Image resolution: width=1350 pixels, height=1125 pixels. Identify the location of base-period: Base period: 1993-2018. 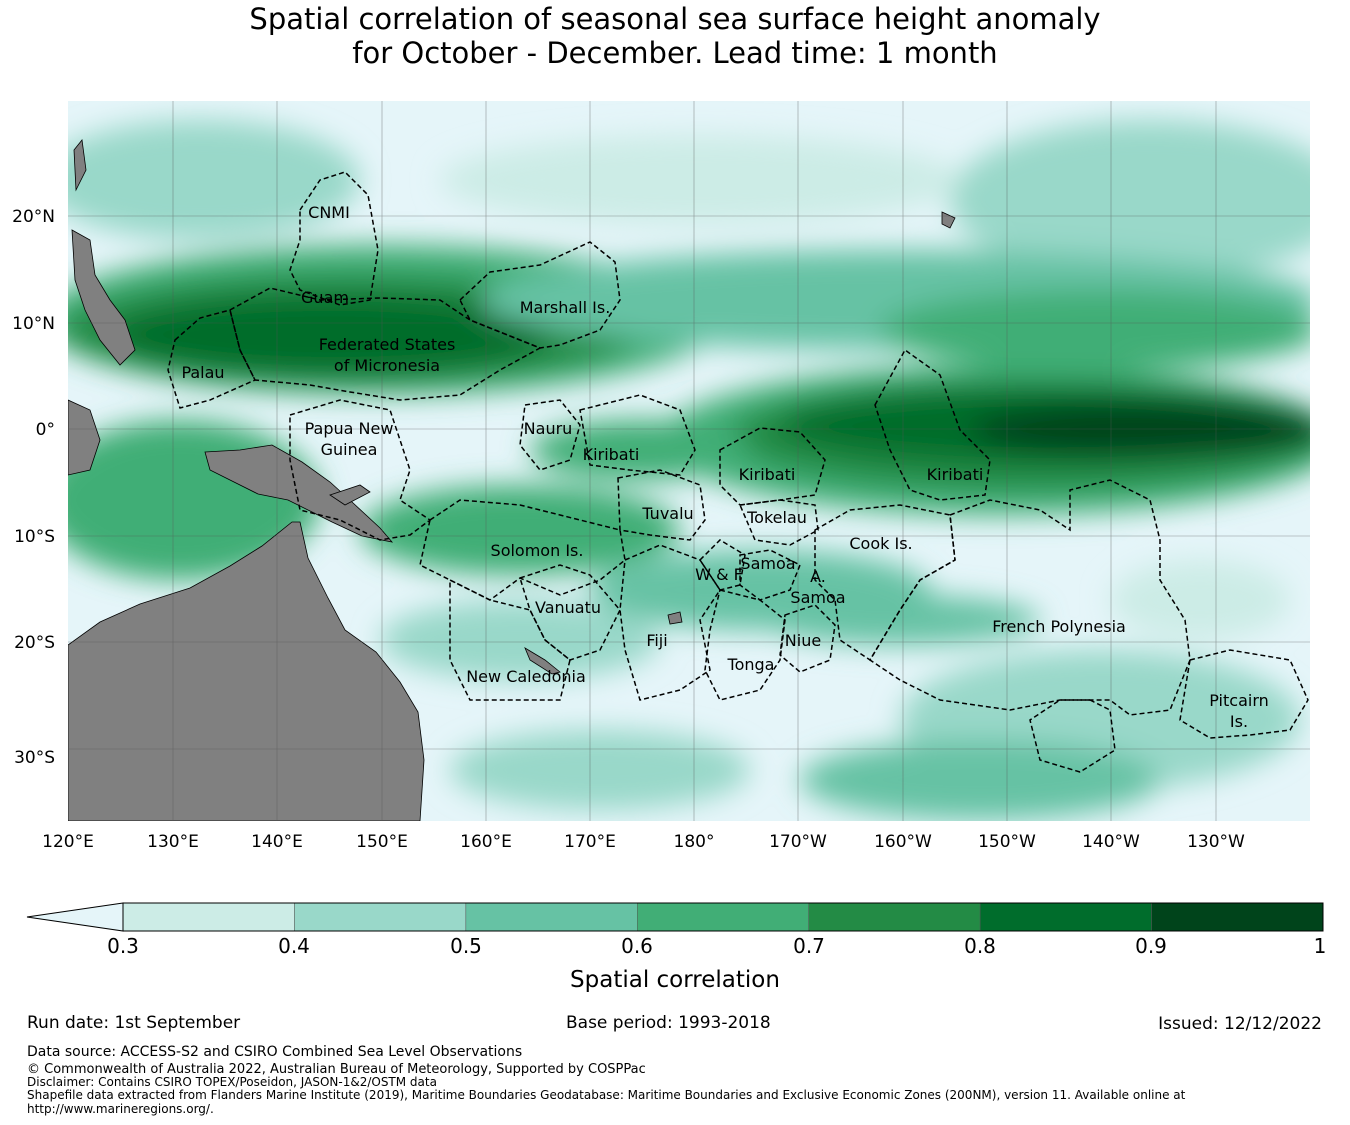
(668, 1023).